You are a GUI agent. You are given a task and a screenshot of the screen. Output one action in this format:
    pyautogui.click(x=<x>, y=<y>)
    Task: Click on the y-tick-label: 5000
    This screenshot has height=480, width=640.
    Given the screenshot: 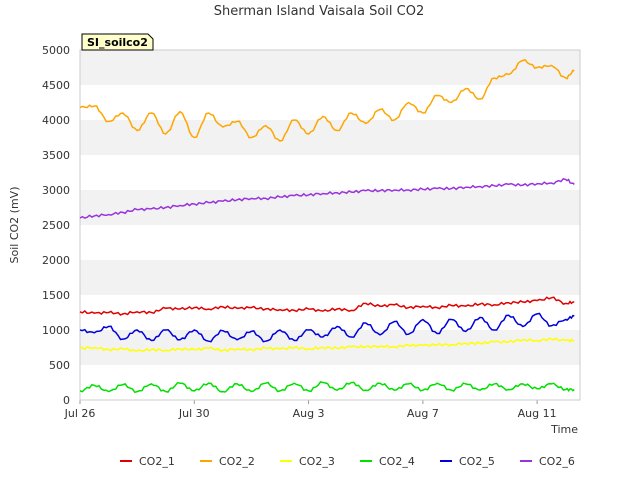 What is the action you would take?
    pyautogui.click(x=56, y=50)
    